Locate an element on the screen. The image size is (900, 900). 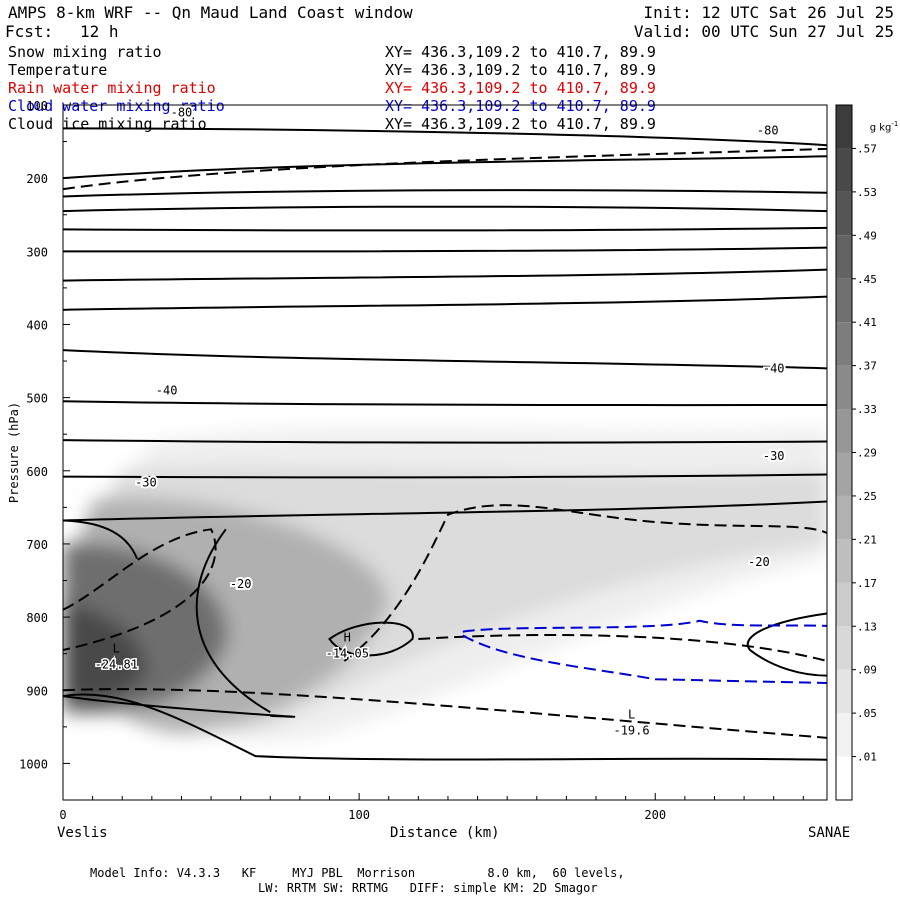
colorbar-label: .49 is located at coordinates (867, 235).